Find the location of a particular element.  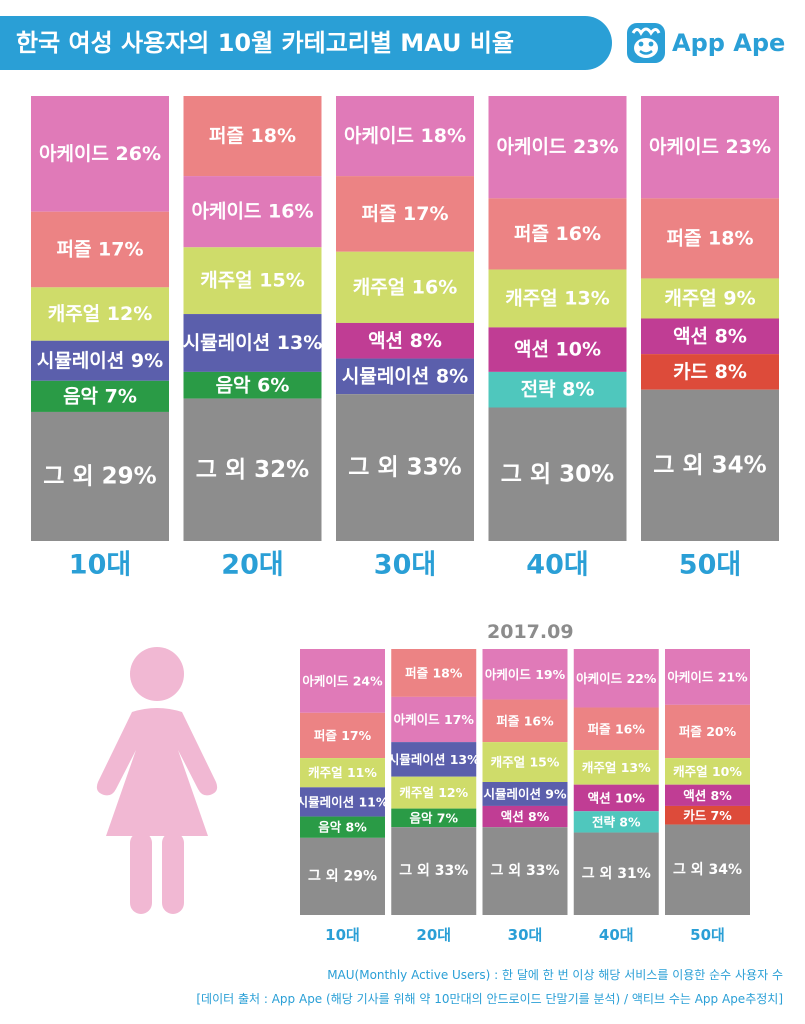

brand-name: App Ape is located at coordinates (729, 43).